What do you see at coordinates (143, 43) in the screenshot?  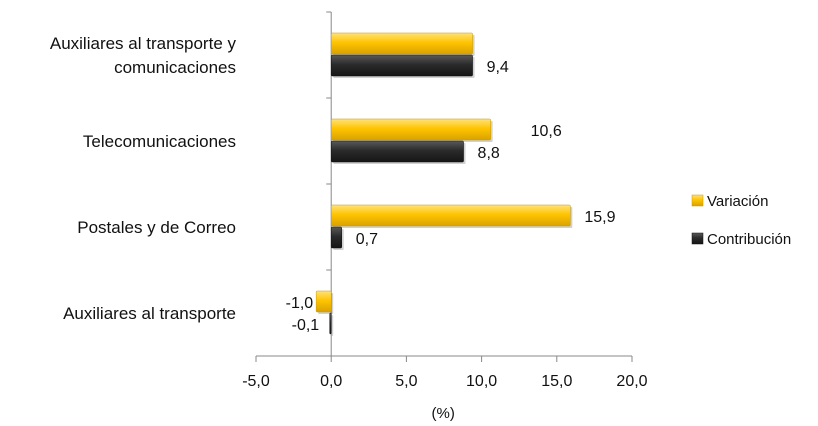 I see `category-label: Auxiliares al transporte y` at bounding box center [143, 43].